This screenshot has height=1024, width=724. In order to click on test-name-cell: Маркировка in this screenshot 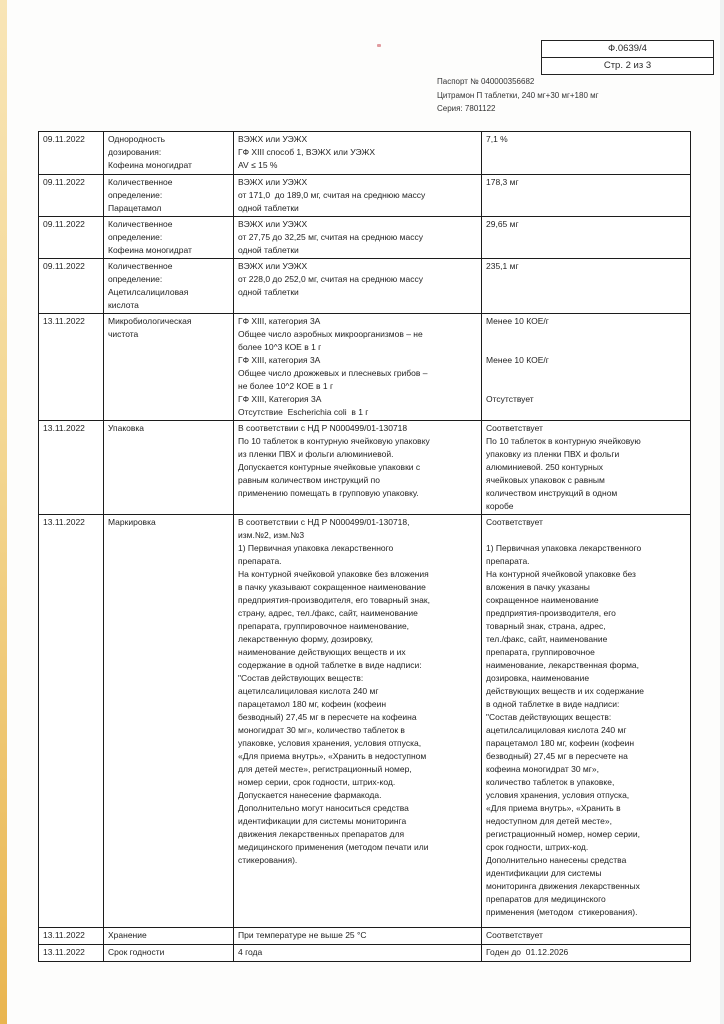, I will do `click(168, 721)`.